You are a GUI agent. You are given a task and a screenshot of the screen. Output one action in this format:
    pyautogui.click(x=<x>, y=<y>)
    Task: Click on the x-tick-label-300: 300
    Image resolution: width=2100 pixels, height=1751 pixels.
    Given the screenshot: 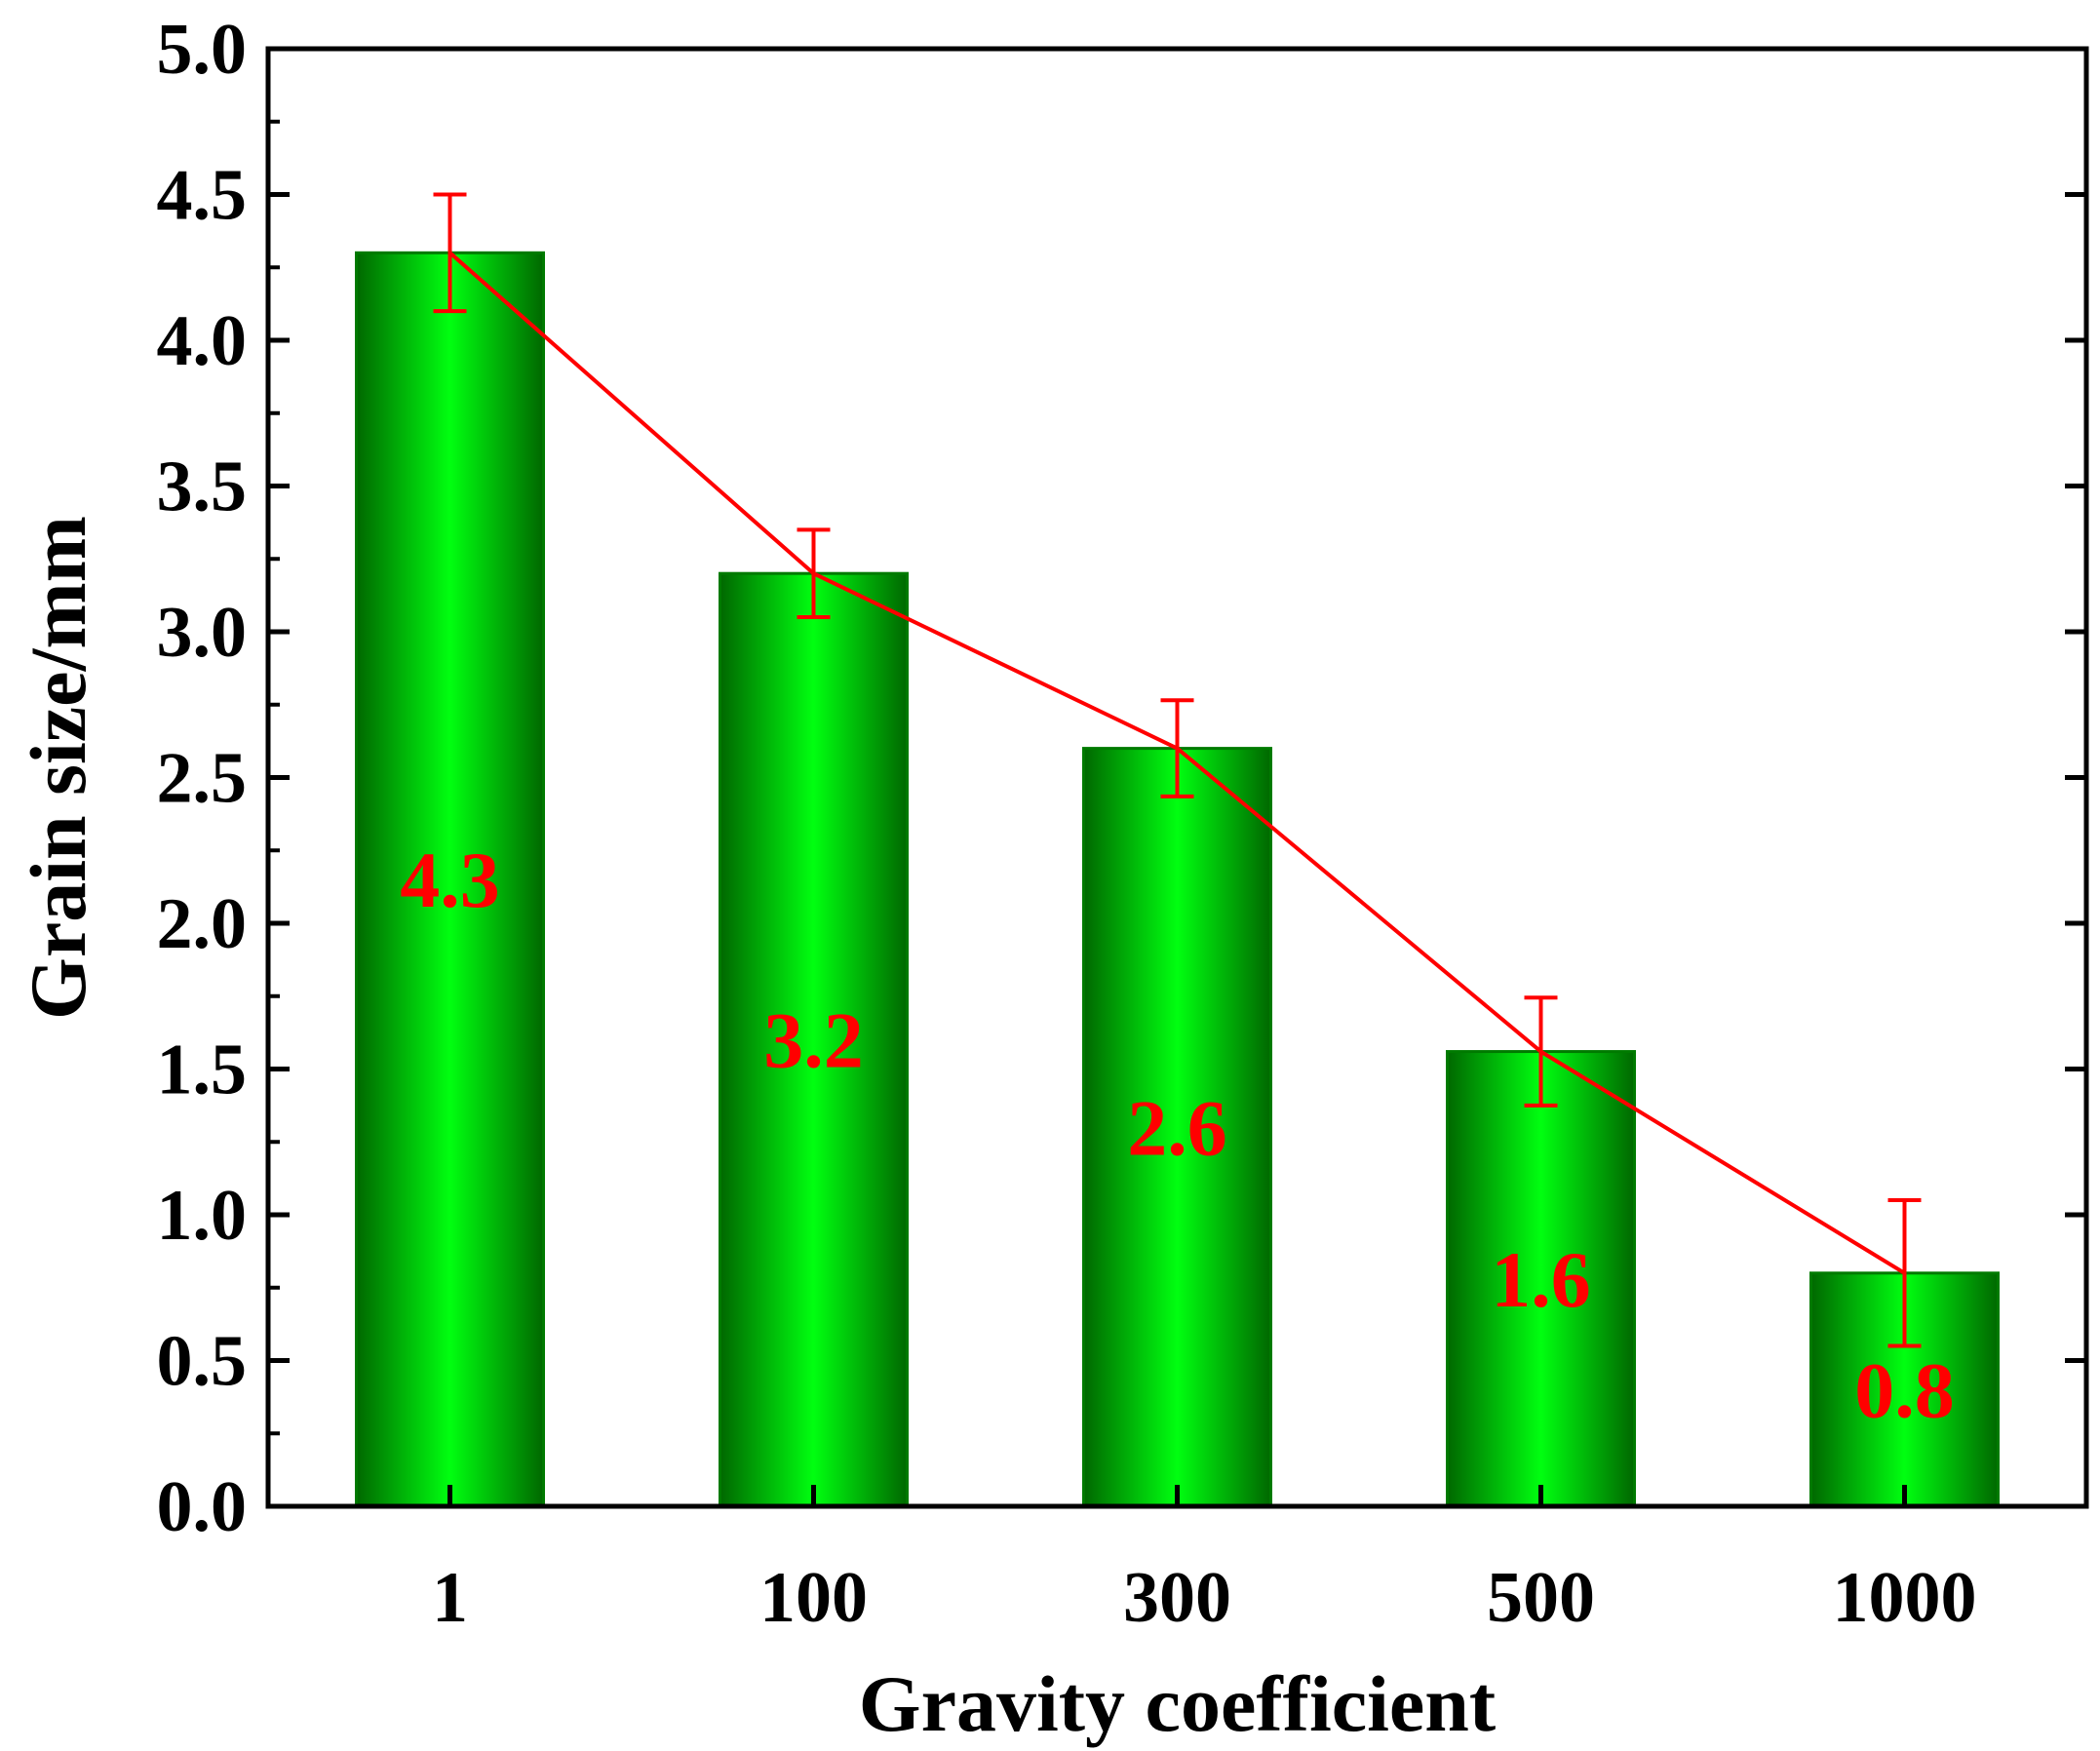 What is the action you would take?
    pyautogui.click(x=1177, y=1598)
    